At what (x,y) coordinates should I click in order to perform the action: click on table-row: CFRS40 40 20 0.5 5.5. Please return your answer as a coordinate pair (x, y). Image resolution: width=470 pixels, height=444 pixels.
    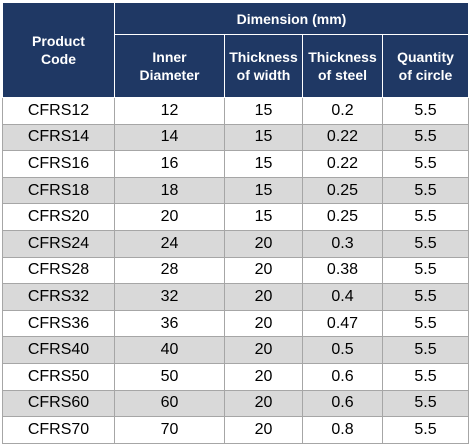
    Looking at the image, I should click on (235, 350).